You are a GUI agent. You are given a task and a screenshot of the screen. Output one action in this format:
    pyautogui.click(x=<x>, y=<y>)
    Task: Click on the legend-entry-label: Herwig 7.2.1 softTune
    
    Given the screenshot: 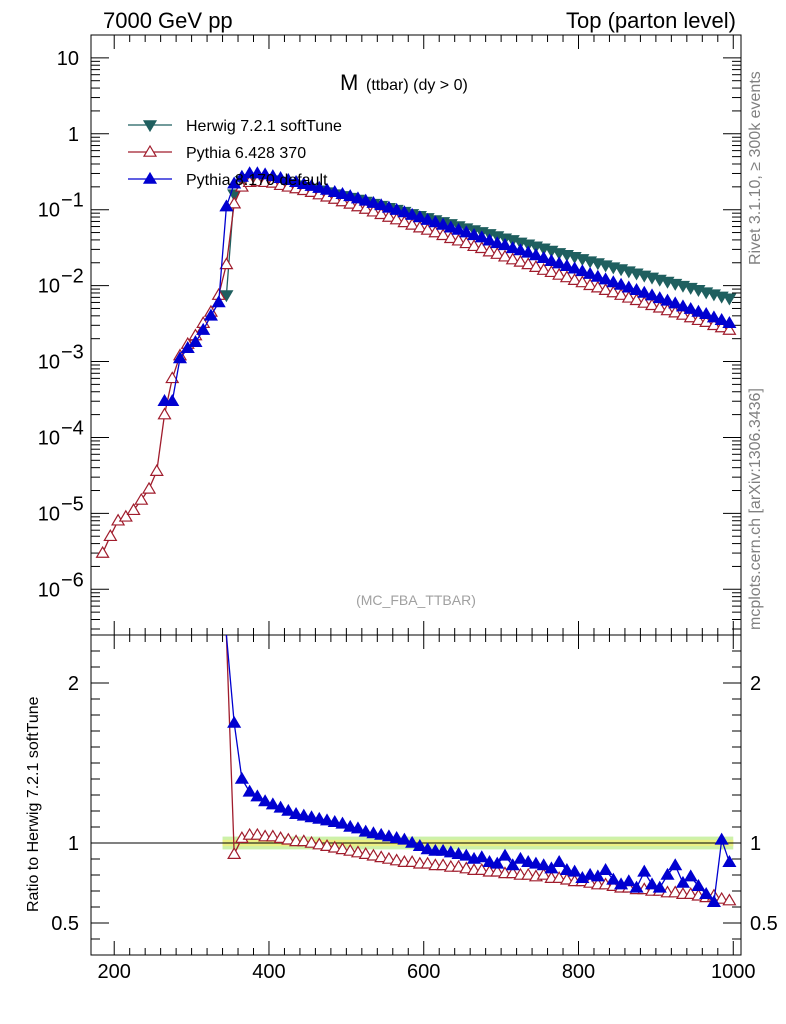 What is the action you would take?
    pyautogui.click(x=264, y=126)
    